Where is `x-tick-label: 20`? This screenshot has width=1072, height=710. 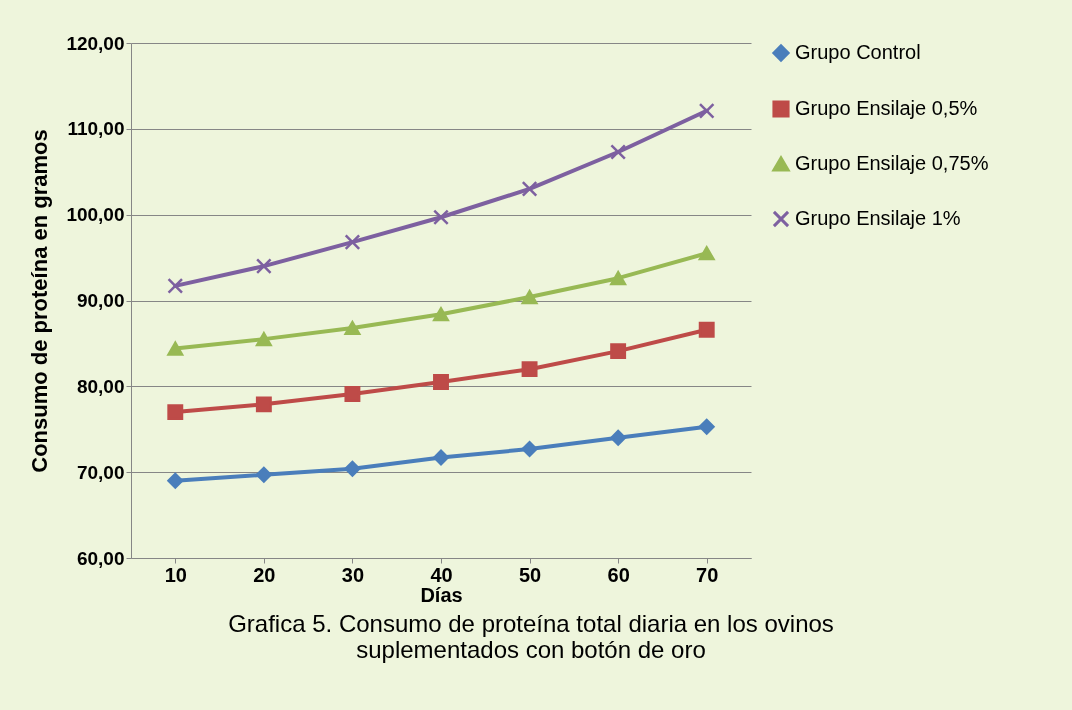
x-tick-label: 20 is located at coordinates (264, 574).